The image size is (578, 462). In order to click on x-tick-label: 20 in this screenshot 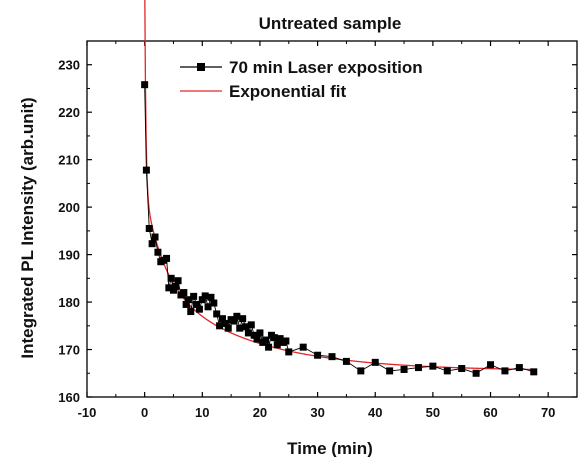, I will do `click(260, 412)`.